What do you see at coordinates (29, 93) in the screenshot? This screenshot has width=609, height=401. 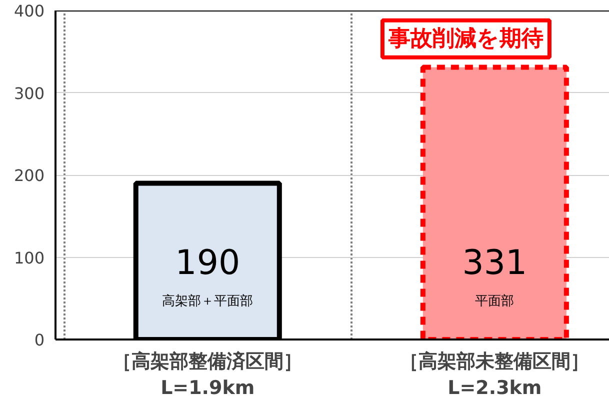 I see `y-tick-label: 300` at bounding box center [29, 93].